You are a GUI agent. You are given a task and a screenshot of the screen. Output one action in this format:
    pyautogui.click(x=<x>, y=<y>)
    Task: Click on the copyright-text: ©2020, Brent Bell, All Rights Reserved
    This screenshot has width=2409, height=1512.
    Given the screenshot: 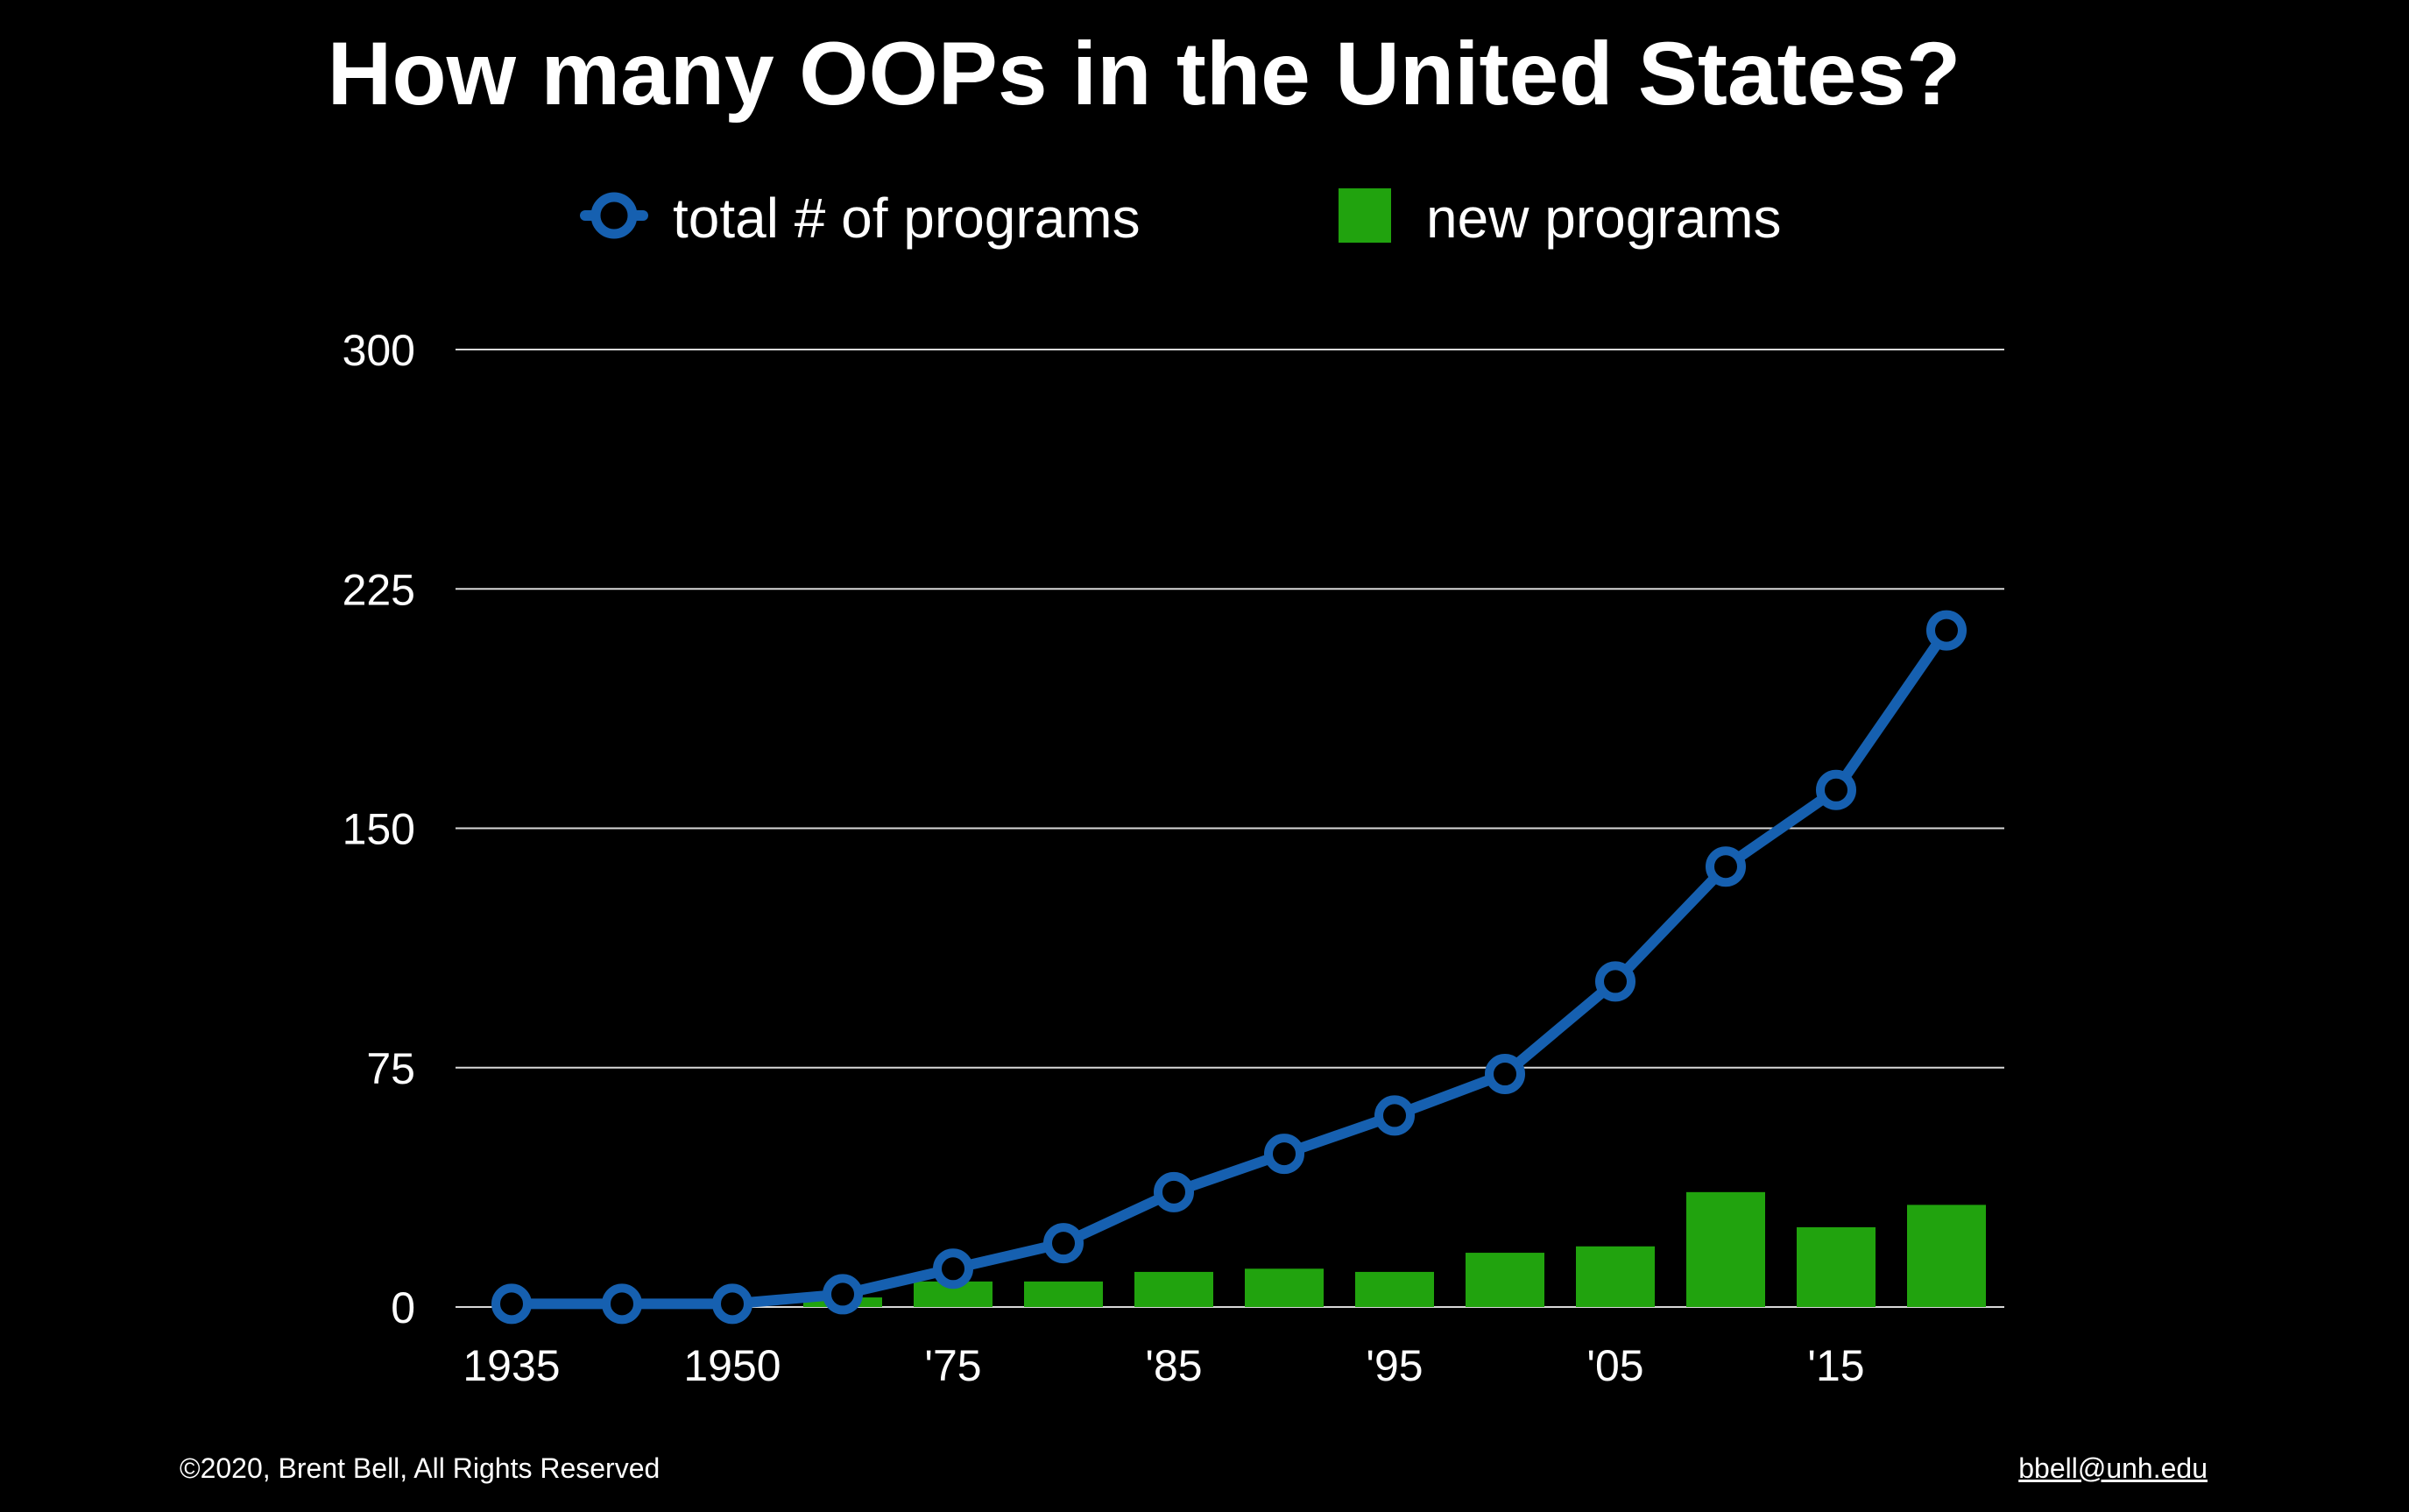 What is the action you would take?
    pyautogui.click(x=420, y=1468)
    